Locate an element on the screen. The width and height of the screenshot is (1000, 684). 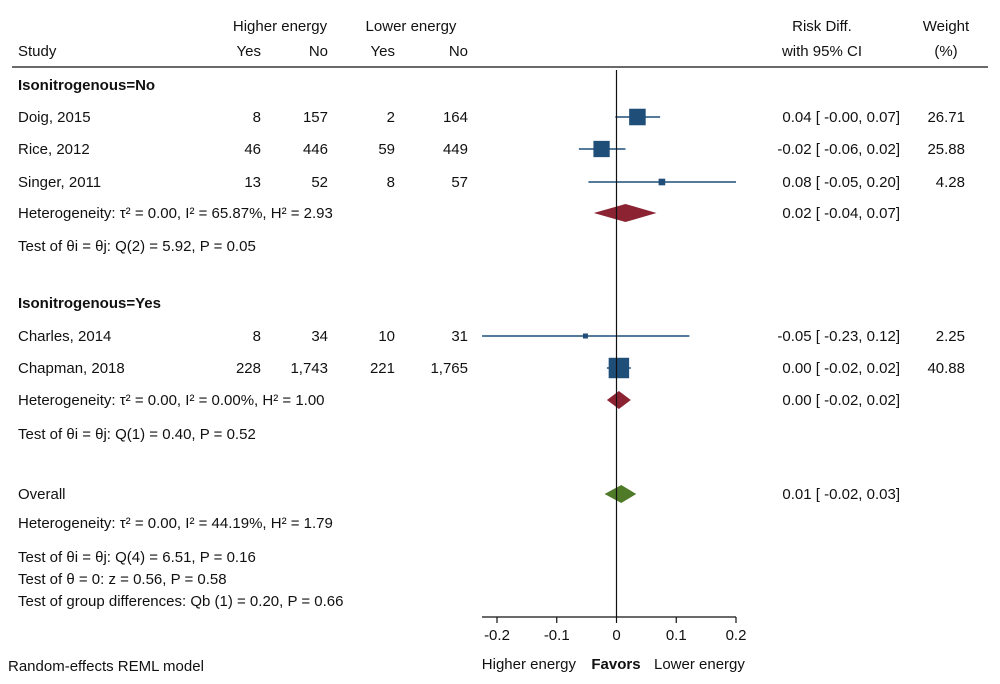
subgroup-risk-diff-ci: 0.00 [ -0.02, 0.02] is located at coordinates (841, 400).